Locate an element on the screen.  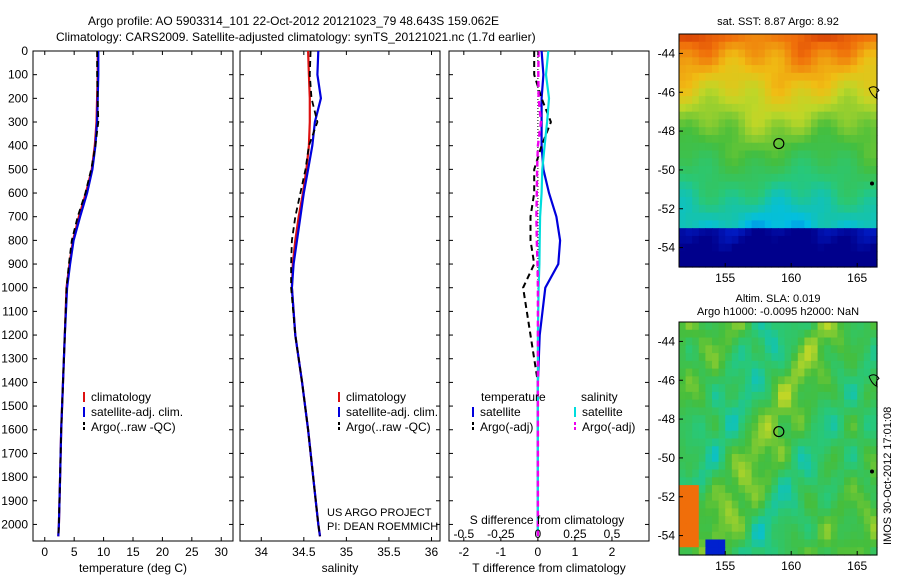
x-tick-label-6: 30 is located at coordinates (222, 552).